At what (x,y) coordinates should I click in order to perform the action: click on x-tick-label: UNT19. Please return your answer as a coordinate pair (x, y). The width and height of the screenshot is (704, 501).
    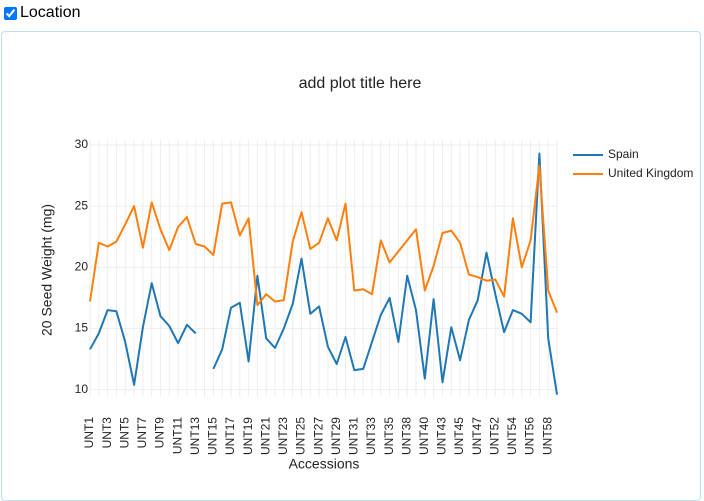
    Looking at the image, I should click on (248, 436).